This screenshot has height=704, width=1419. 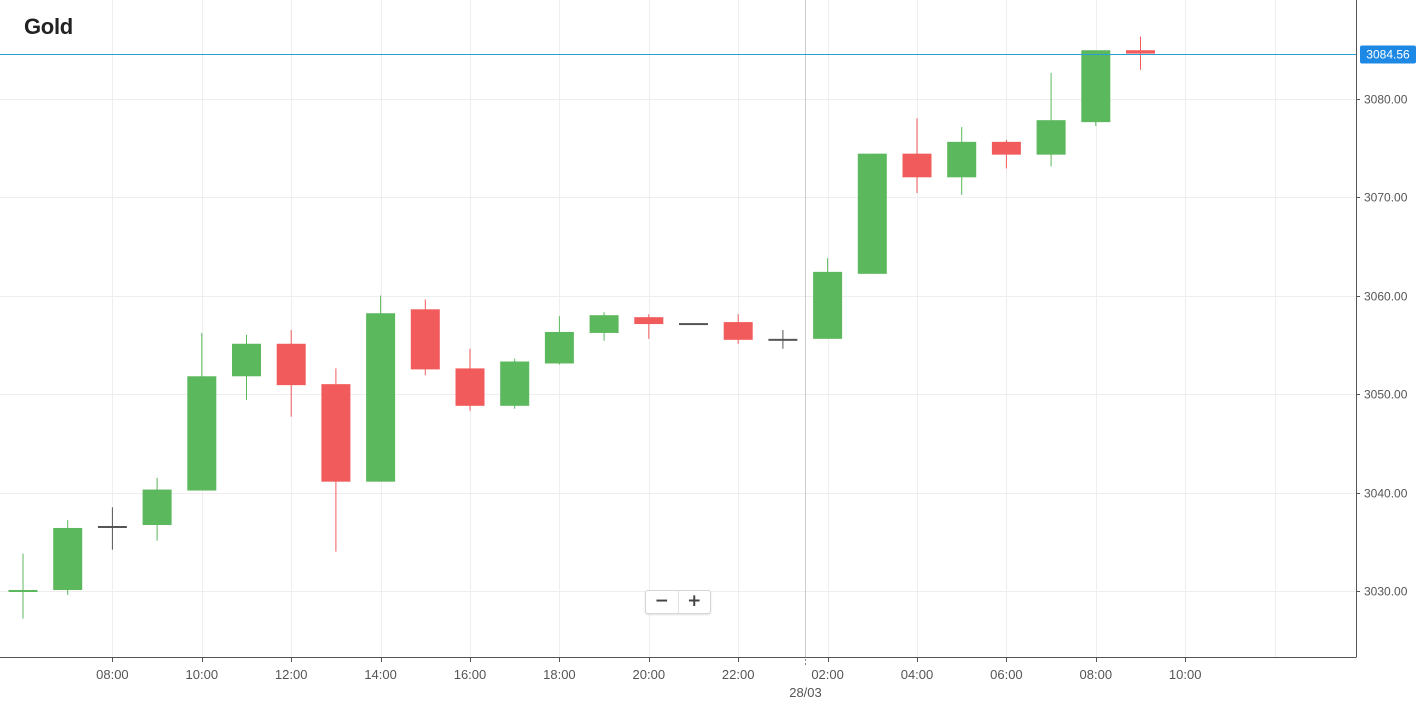 What do you see at coordinates (48, 26) in the screenshot?
I see `chart-title: Gold` at bounding box center [48, 26].